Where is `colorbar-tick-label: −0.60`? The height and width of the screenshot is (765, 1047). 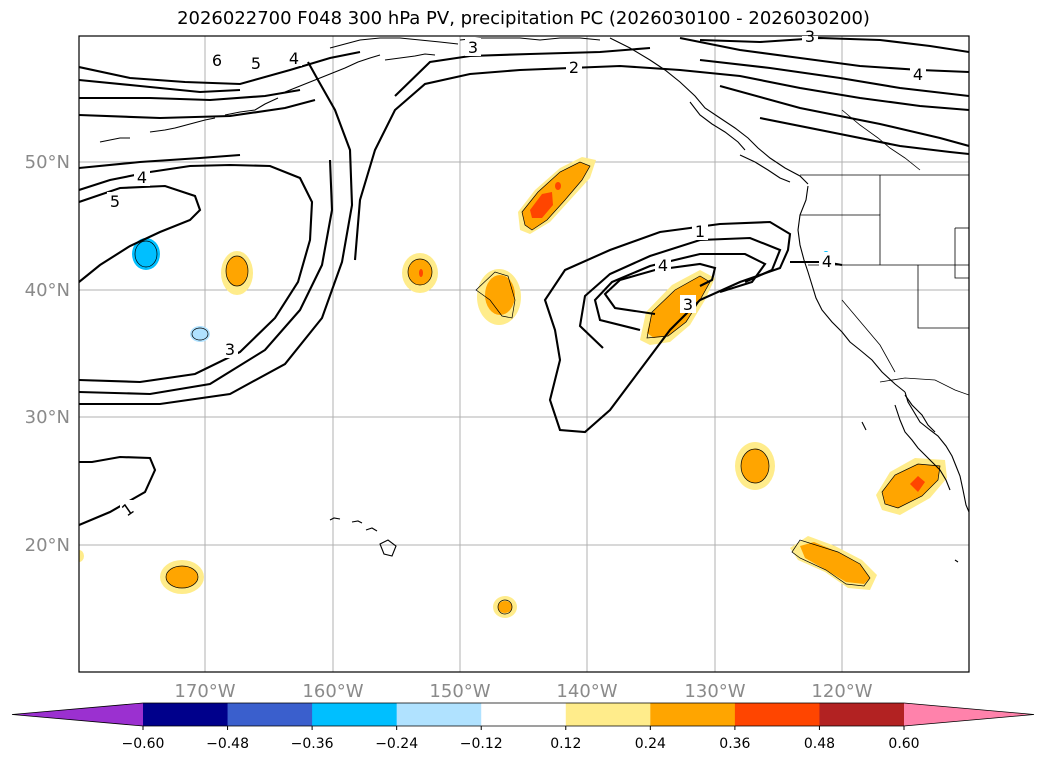 colorbar-tick-label: −0.60 is located at coordinates (143, 744).